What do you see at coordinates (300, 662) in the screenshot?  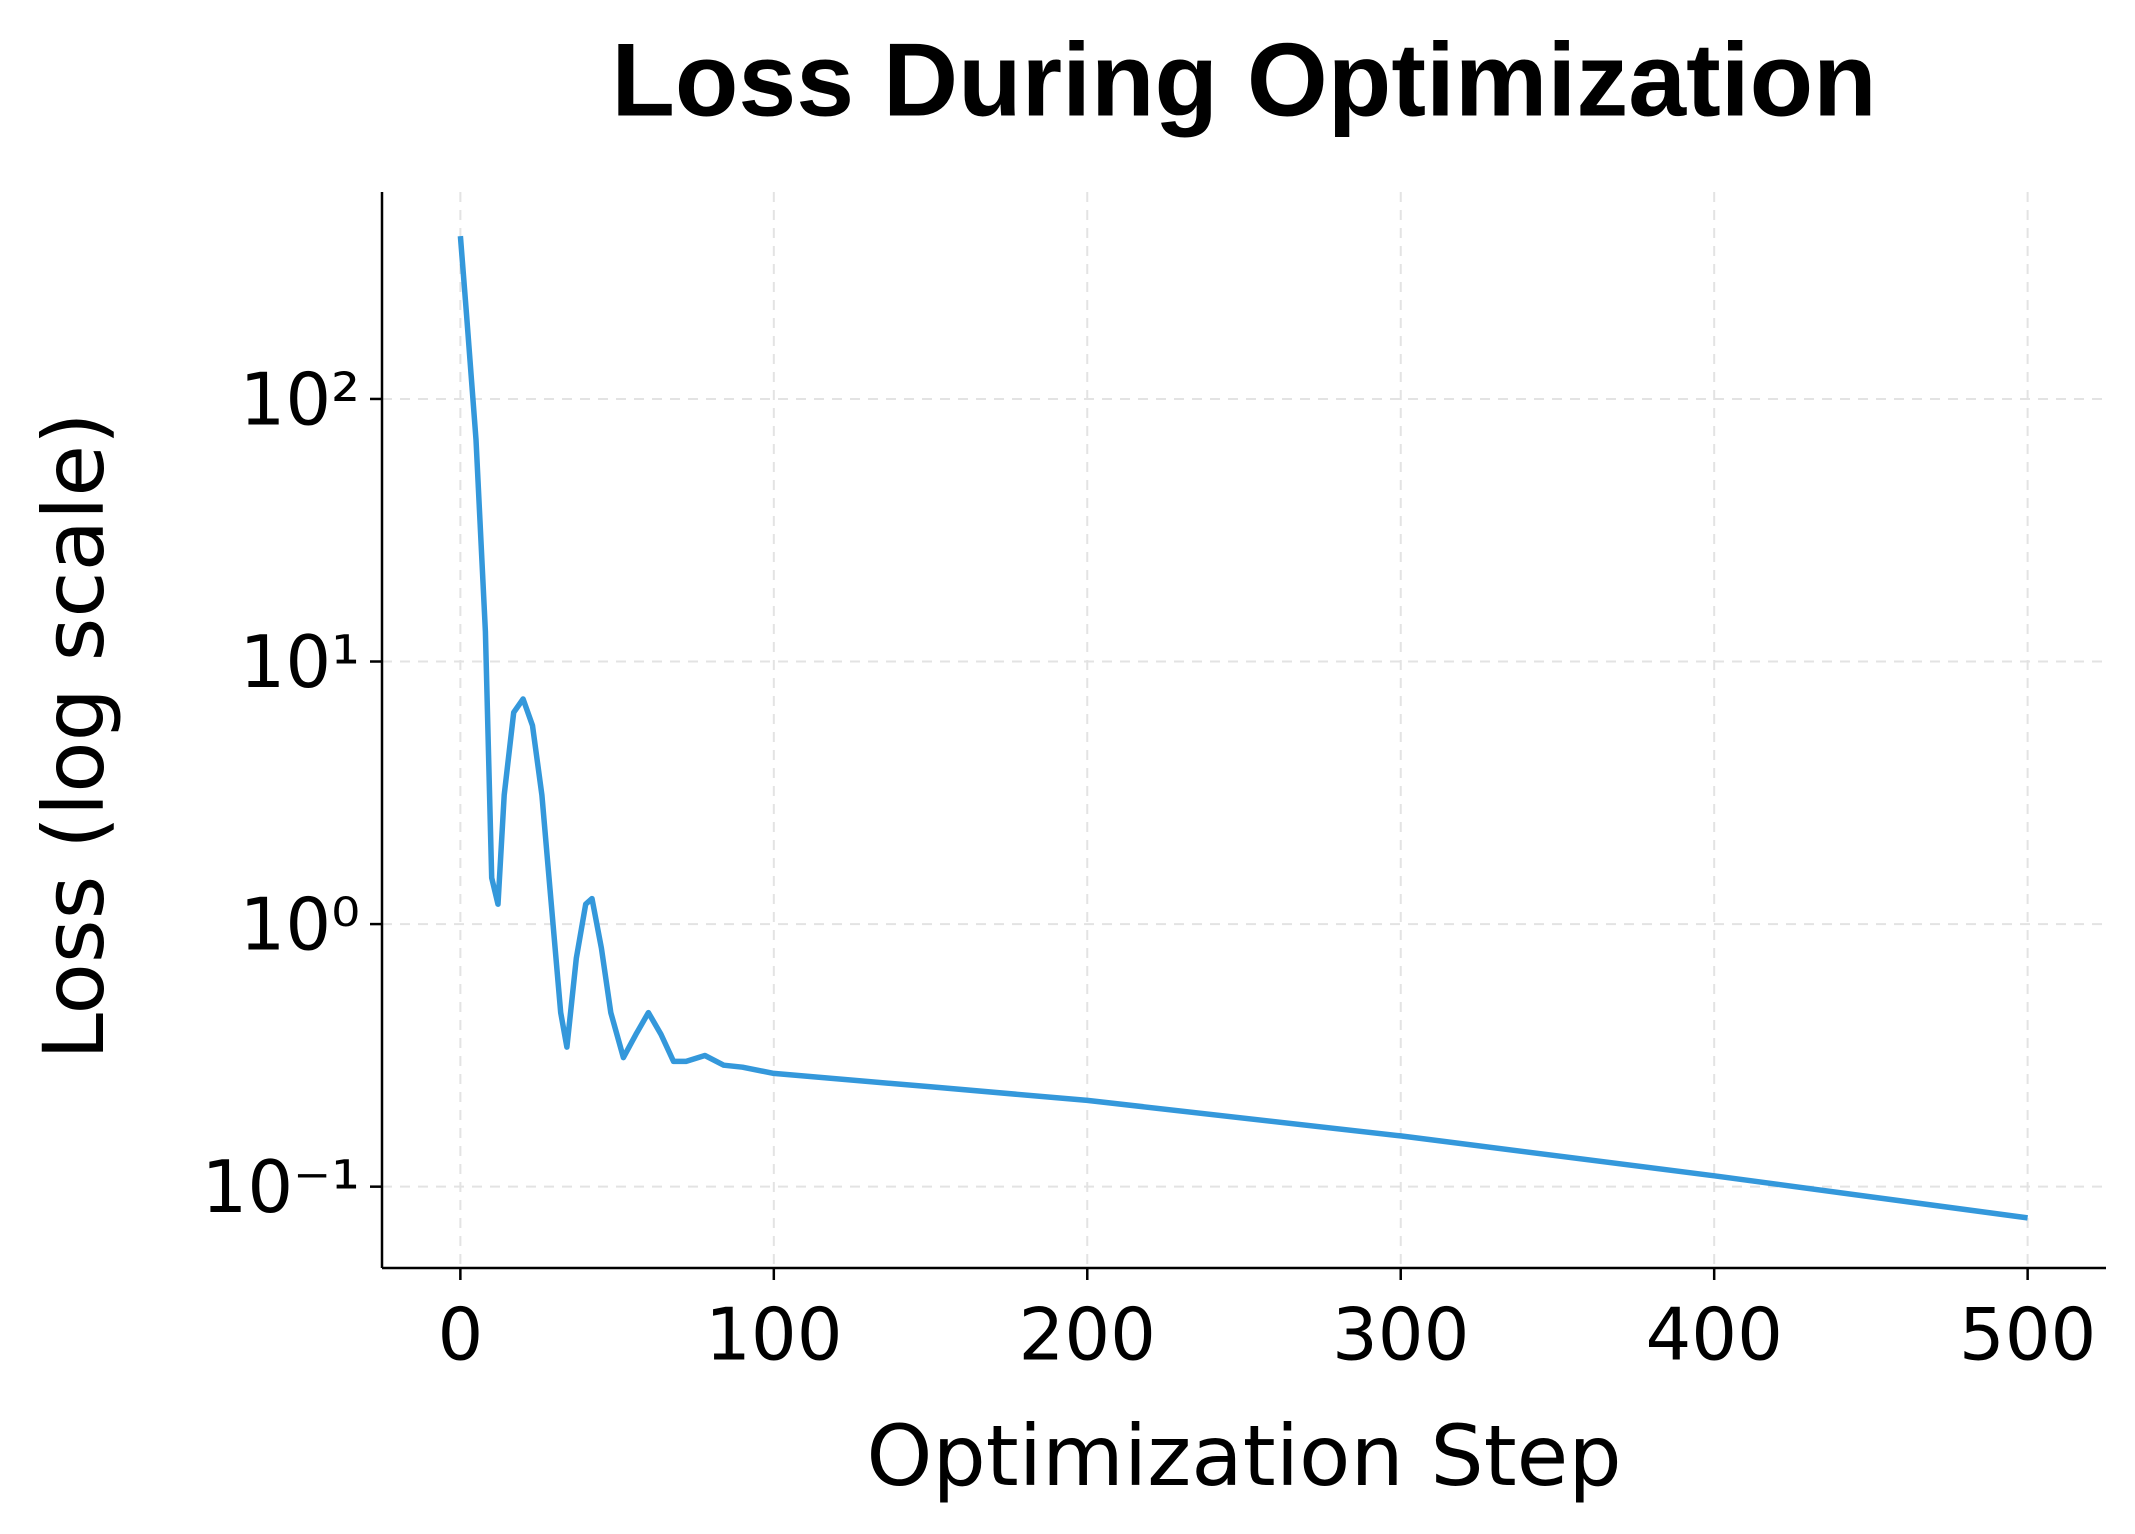 I see `y-tick-label: 10¹` at bounding box center [300, 662].